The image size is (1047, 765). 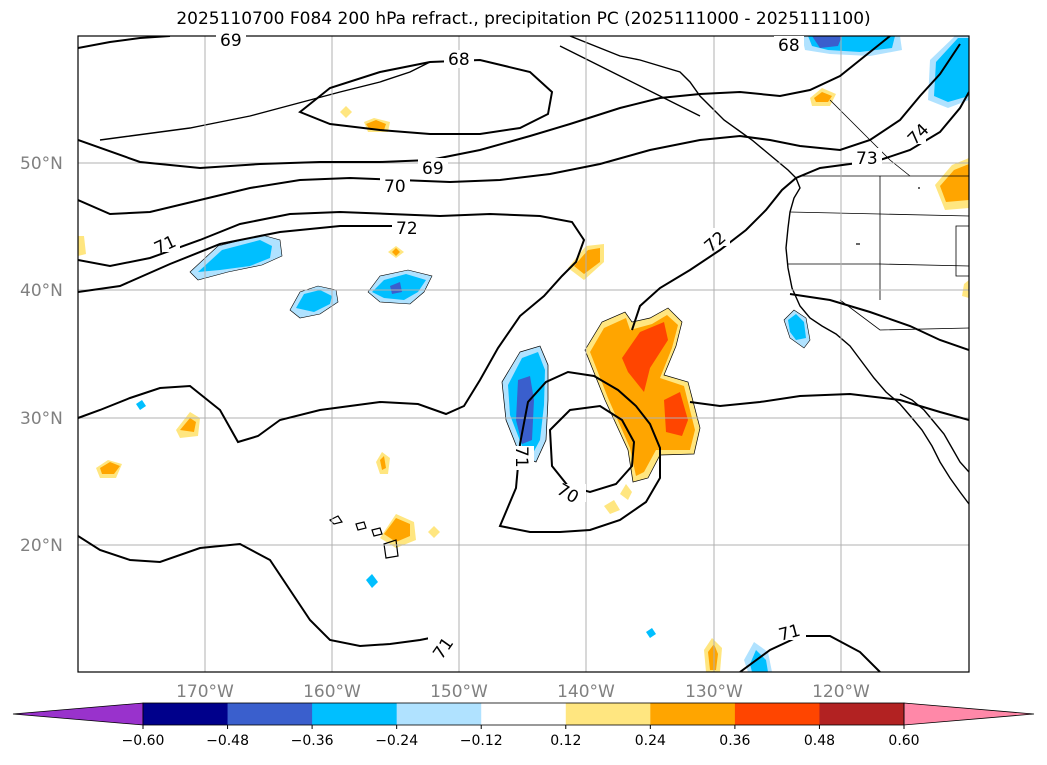 What do you see at coordinates (714, 692) in the screenshot?
I see `lon-label: 130°W` at bounding box center [714, 692].